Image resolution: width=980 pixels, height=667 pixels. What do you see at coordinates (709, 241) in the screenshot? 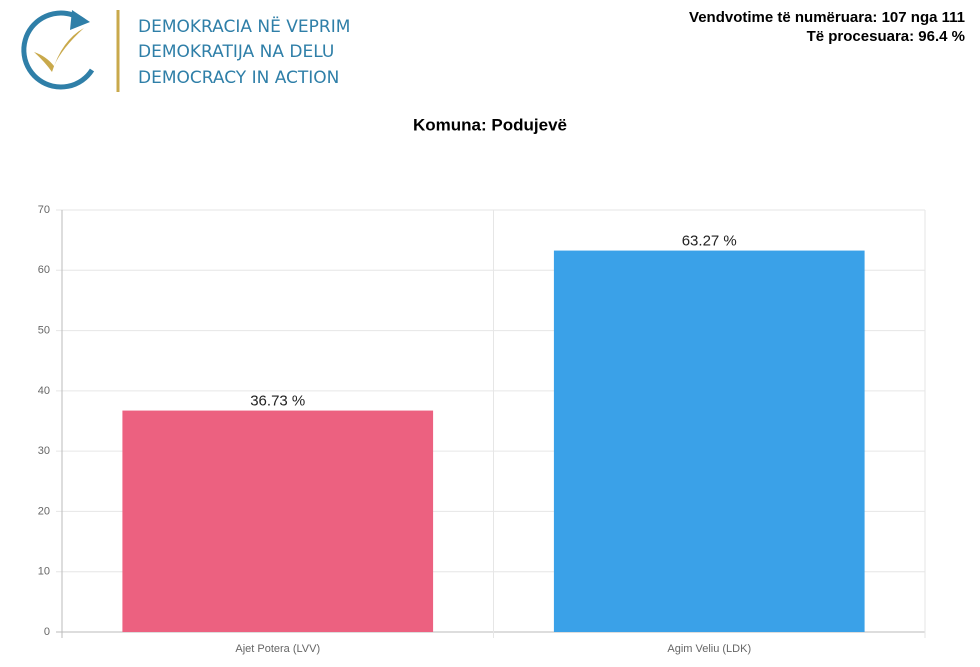
I see `value-label: 63.27 %` at bounding box center [709, 241].